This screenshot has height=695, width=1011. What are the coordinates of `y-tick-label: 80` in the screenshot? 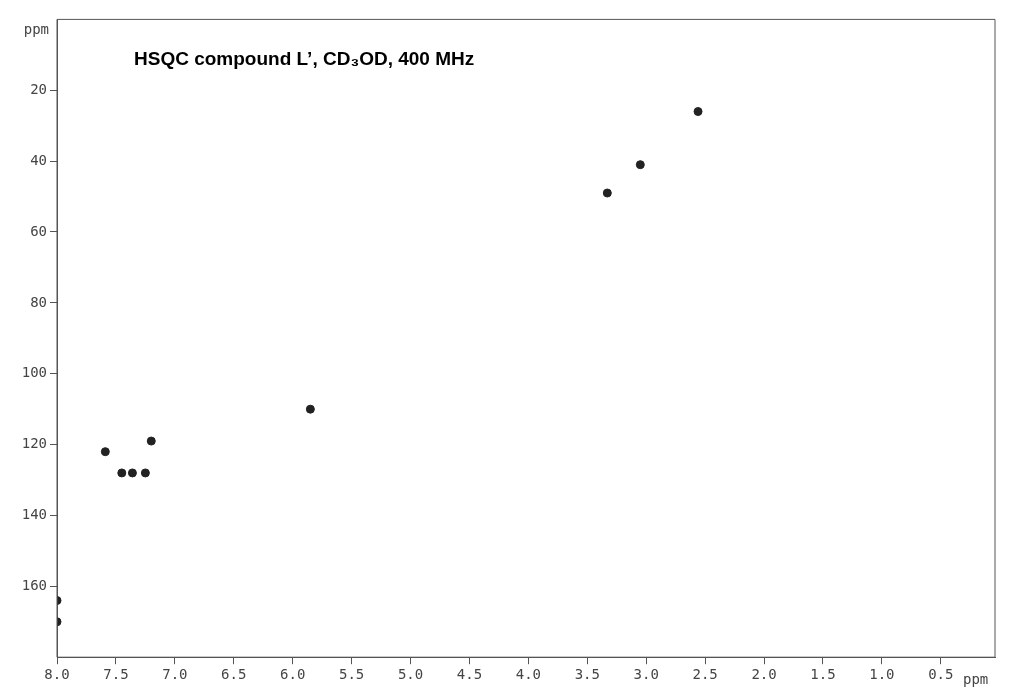 It's located at (38, 301).